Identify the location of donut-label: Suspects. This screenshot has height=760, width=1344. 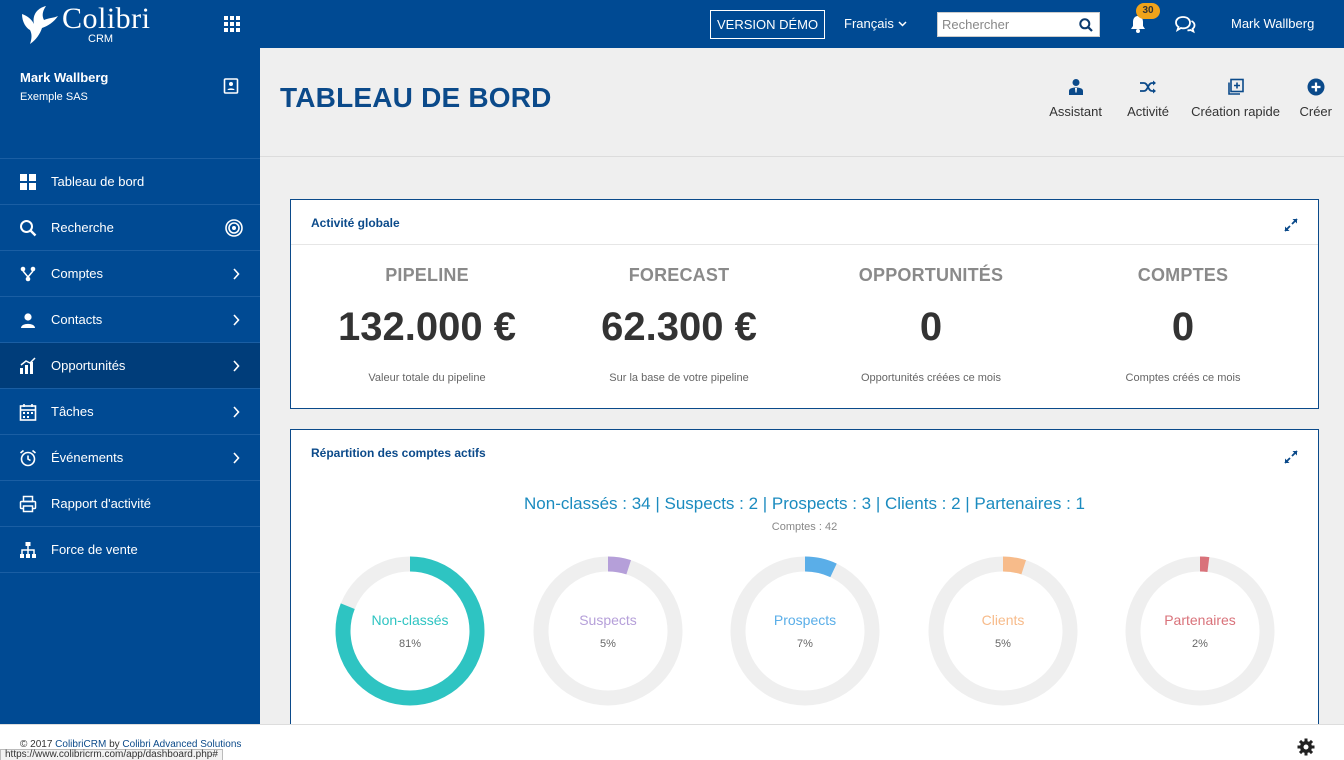
(608, 620).